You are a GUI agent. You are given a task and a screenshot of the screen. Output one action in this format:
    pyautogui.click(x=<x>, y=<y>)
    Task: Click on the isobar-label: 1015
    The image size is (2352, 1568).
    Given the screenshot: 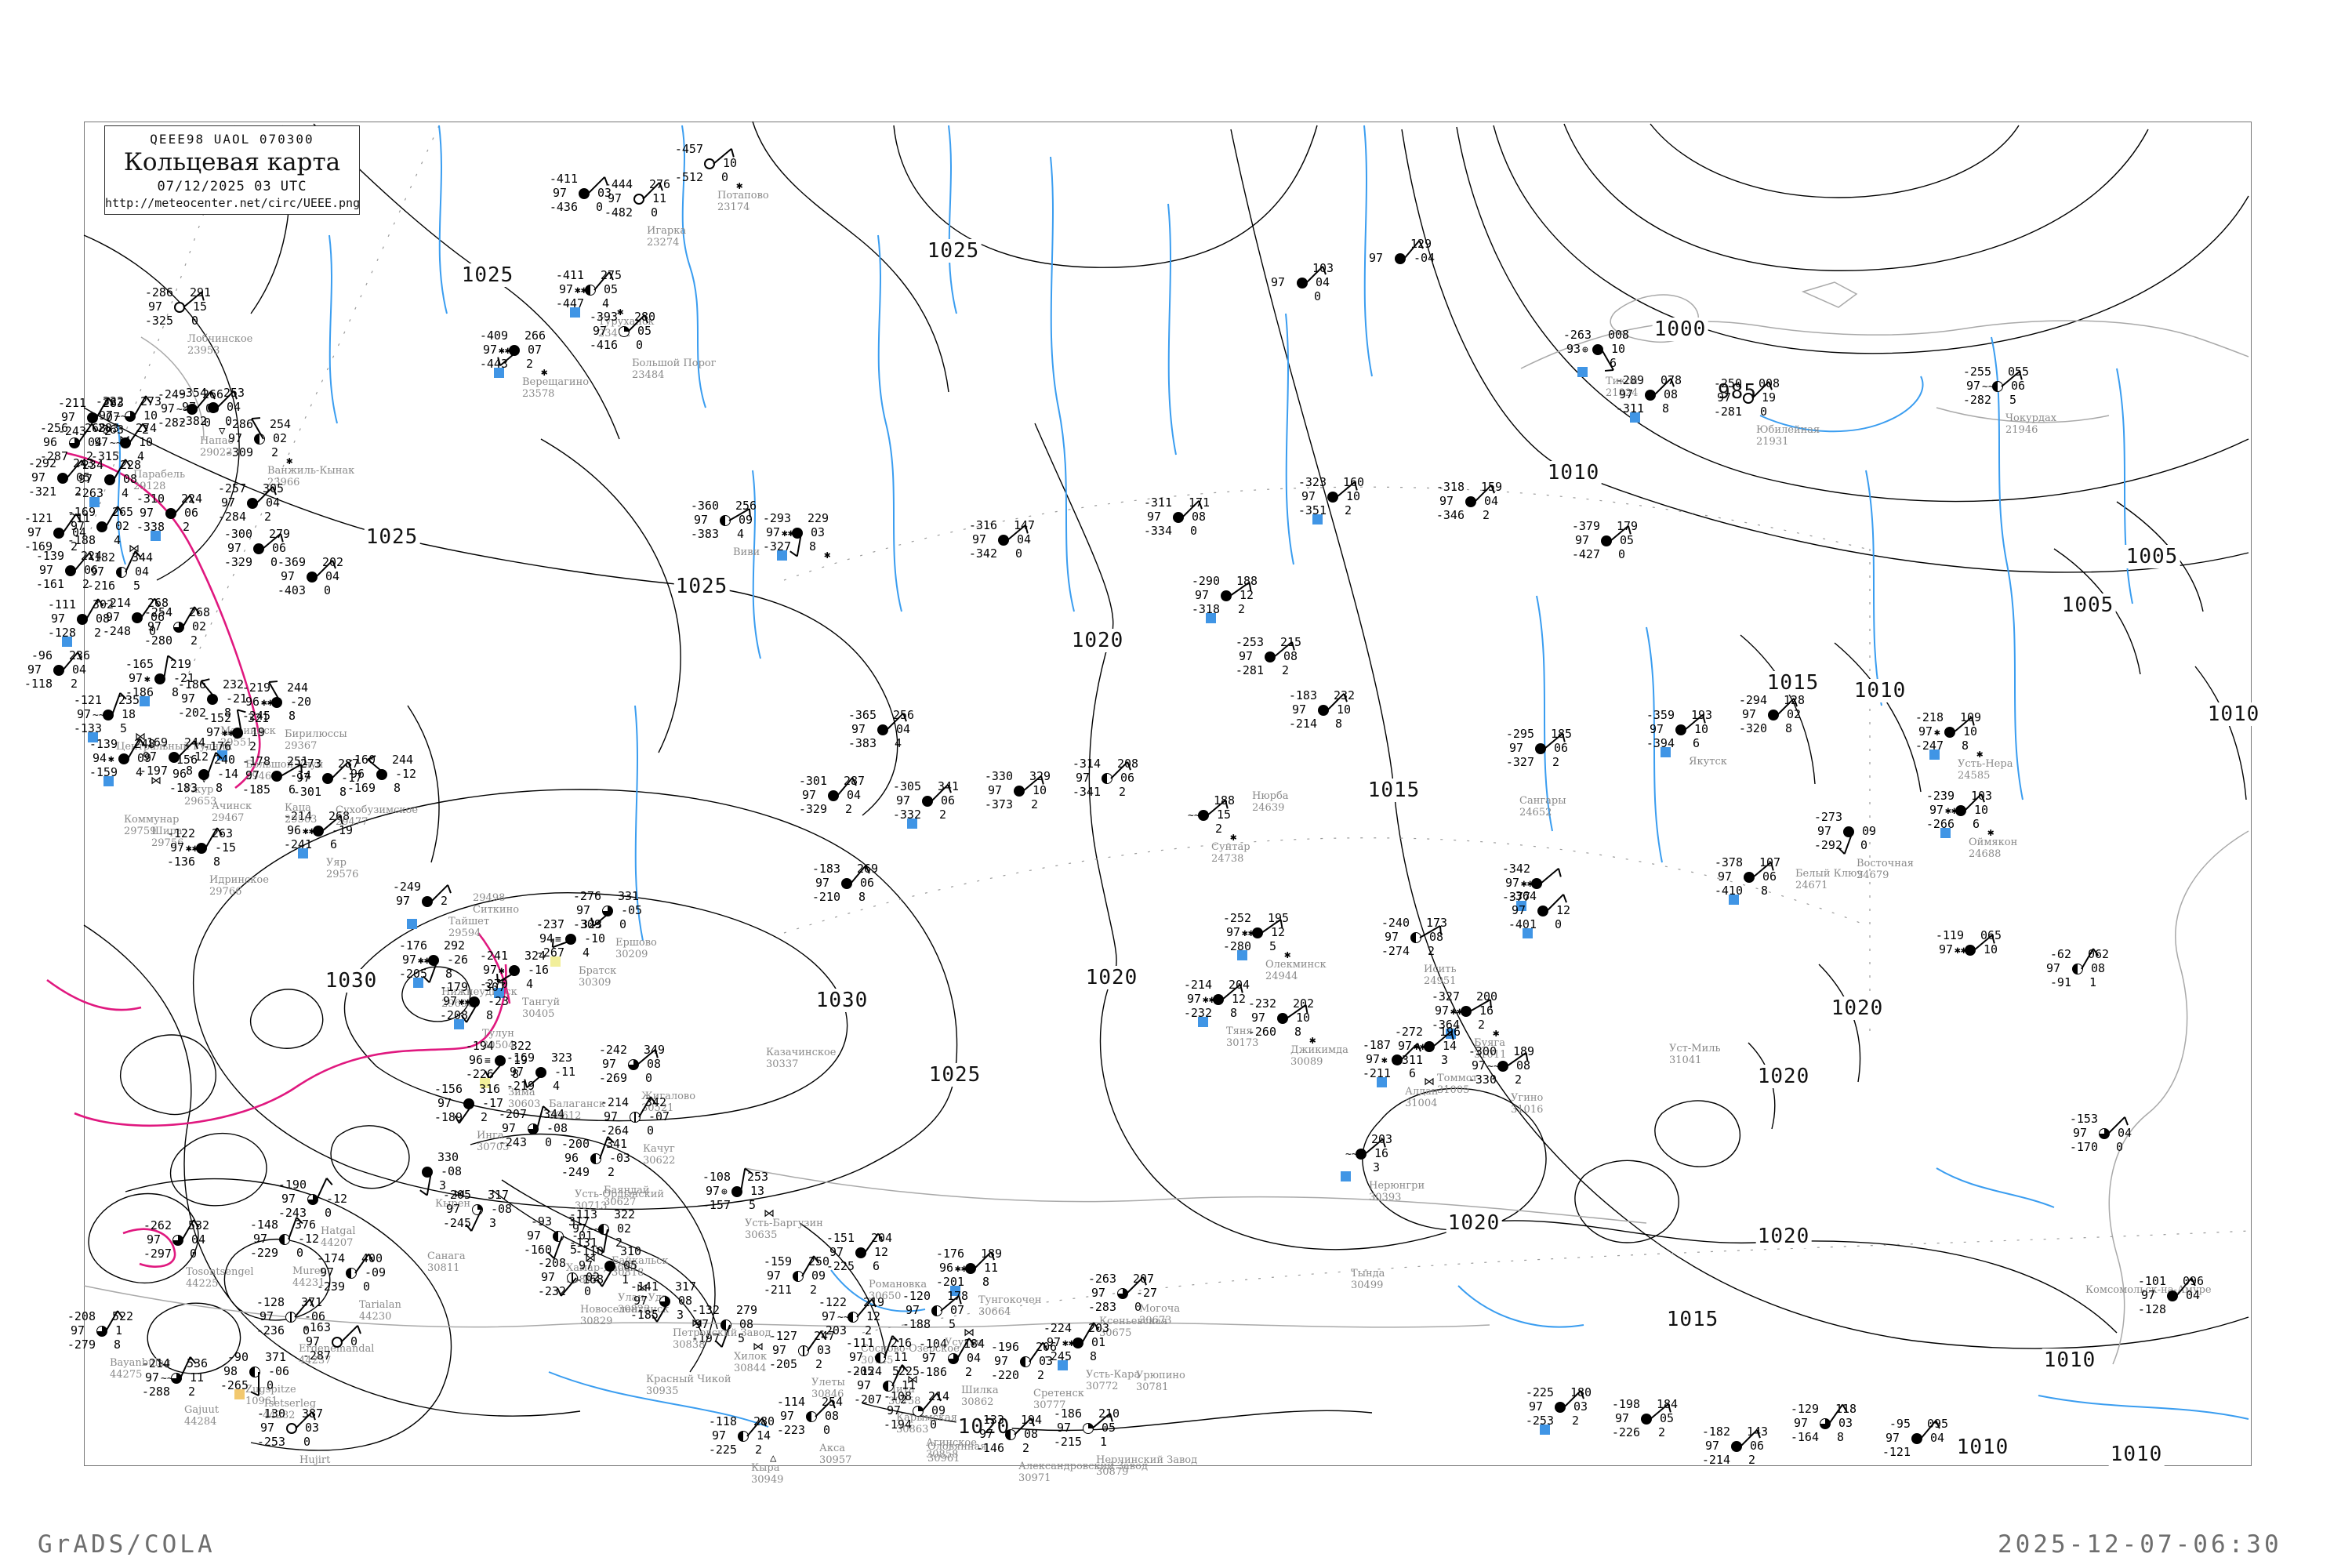 What is the action you would take?
    pyautogui.click(x=1793, y=683)
    